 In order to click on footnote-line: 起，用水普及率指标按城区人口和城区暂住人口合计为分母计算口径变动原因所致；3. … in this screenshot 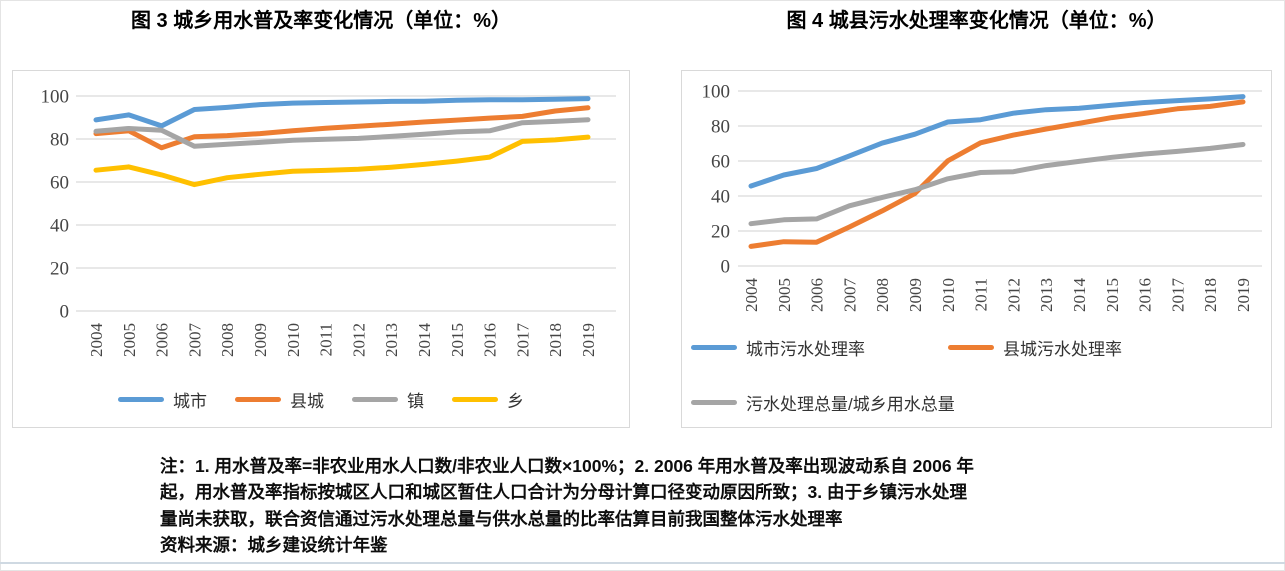, I will do `click(563, 492)`.